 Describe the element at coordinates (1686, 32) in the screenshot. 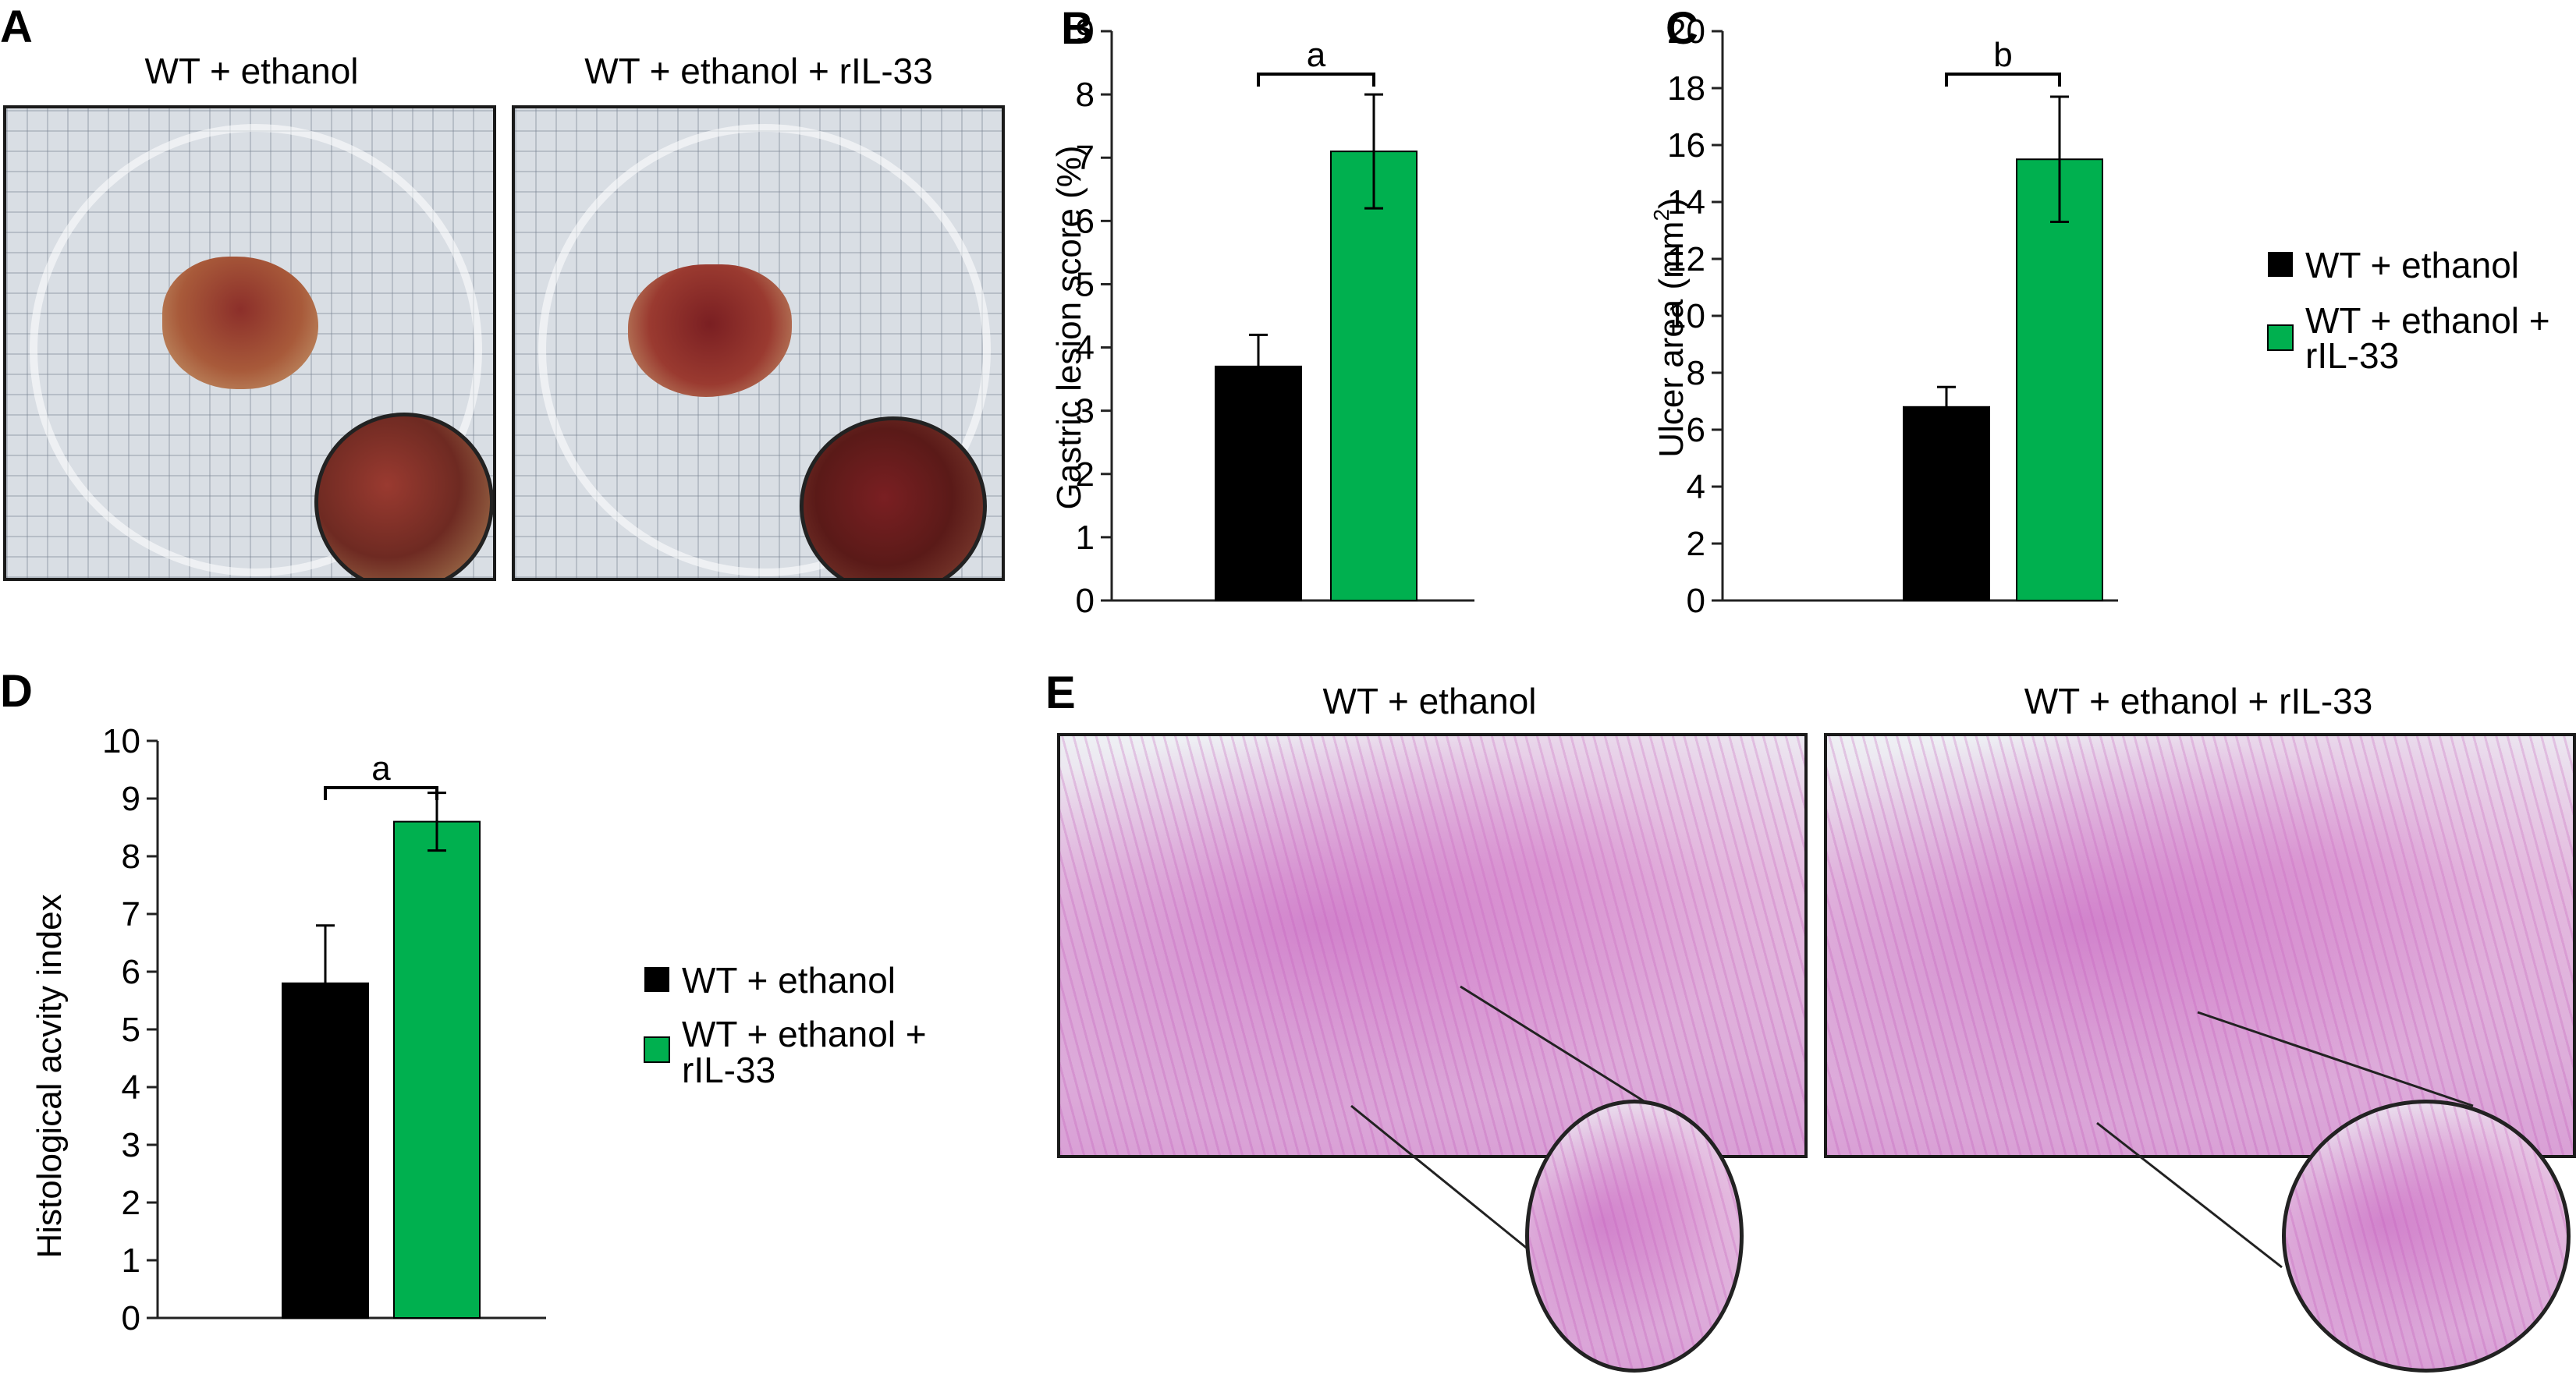

I see `y-tick-label: 20` at that location.